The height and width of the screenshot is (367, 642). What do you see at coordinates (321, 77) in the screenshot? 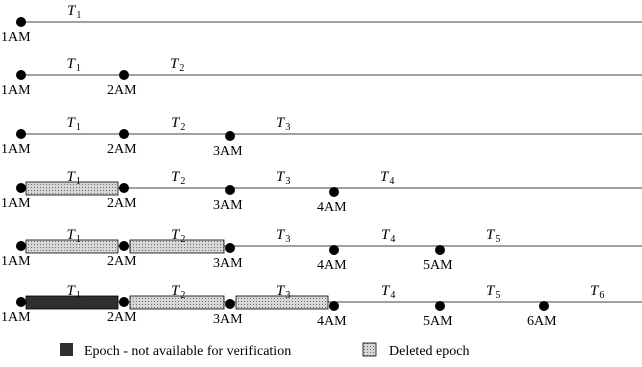
I see `timeline-row: 1AM 2AM T1 T2` at bounding box center [321, 77].